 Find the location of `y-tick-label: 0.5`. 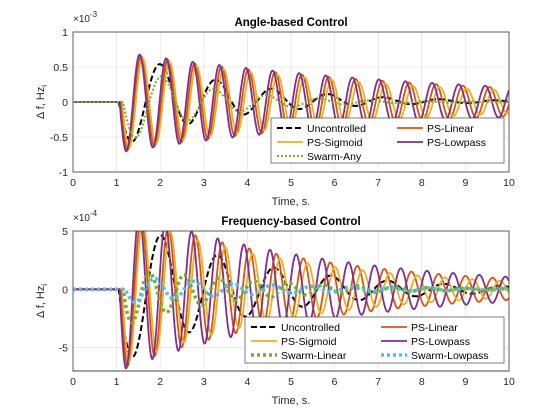

y-tick-label: 0.5 is located at coordinates (60, 68).